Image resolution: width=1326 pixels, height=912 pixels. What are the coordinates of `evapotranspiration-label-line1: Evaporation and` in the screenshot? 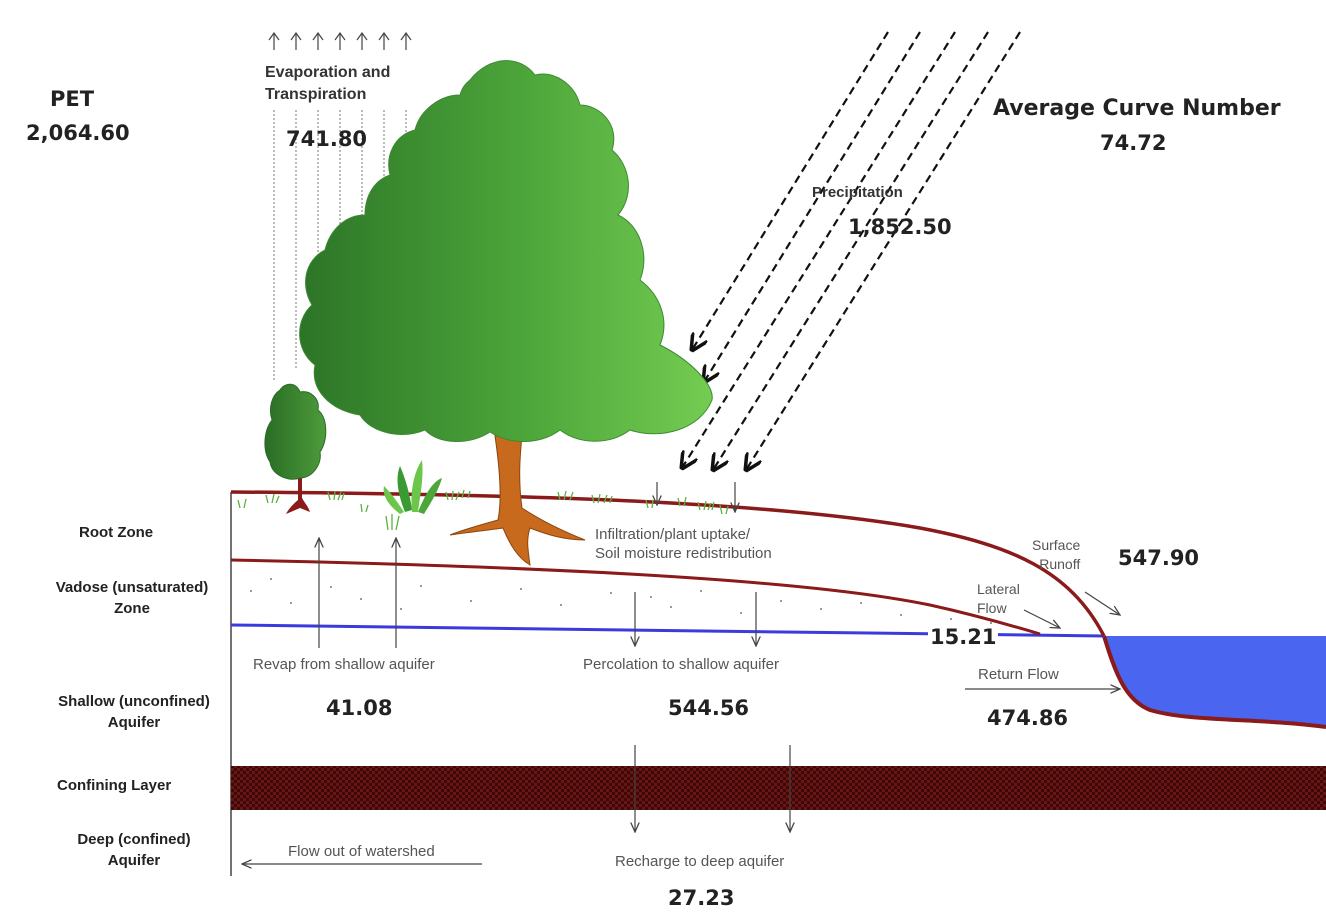 It's located at (328, 72).